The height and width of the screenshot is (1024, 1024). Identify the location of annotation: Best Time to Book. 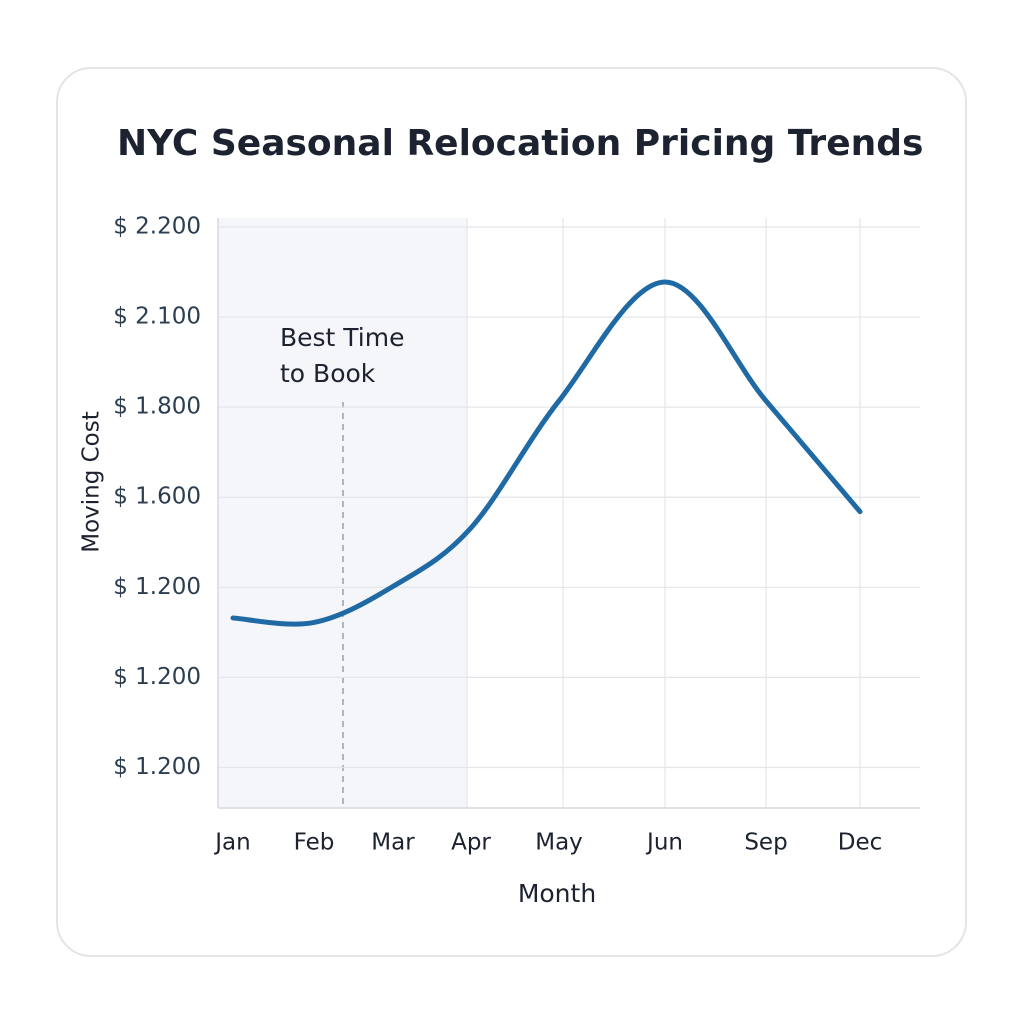
(342, 355).